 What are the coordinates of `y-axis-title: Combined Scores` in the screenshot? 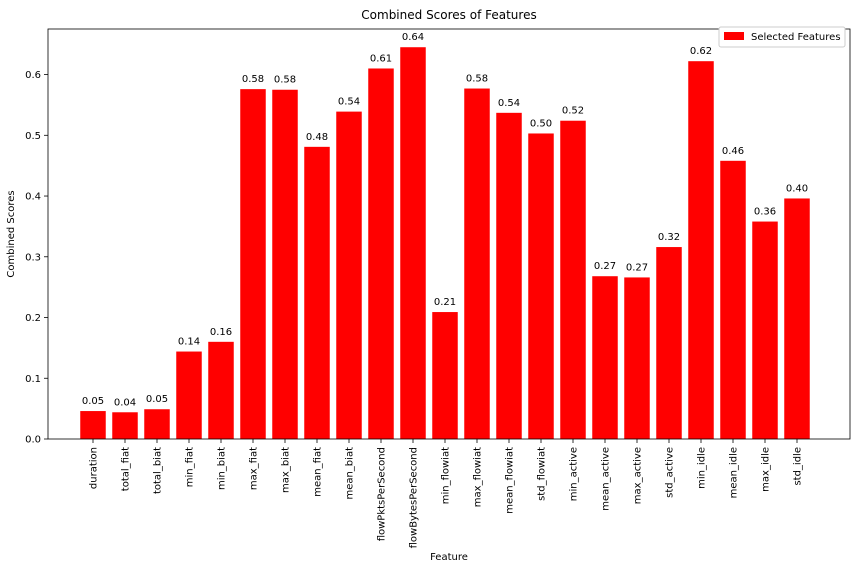 It's located at (11, 233).